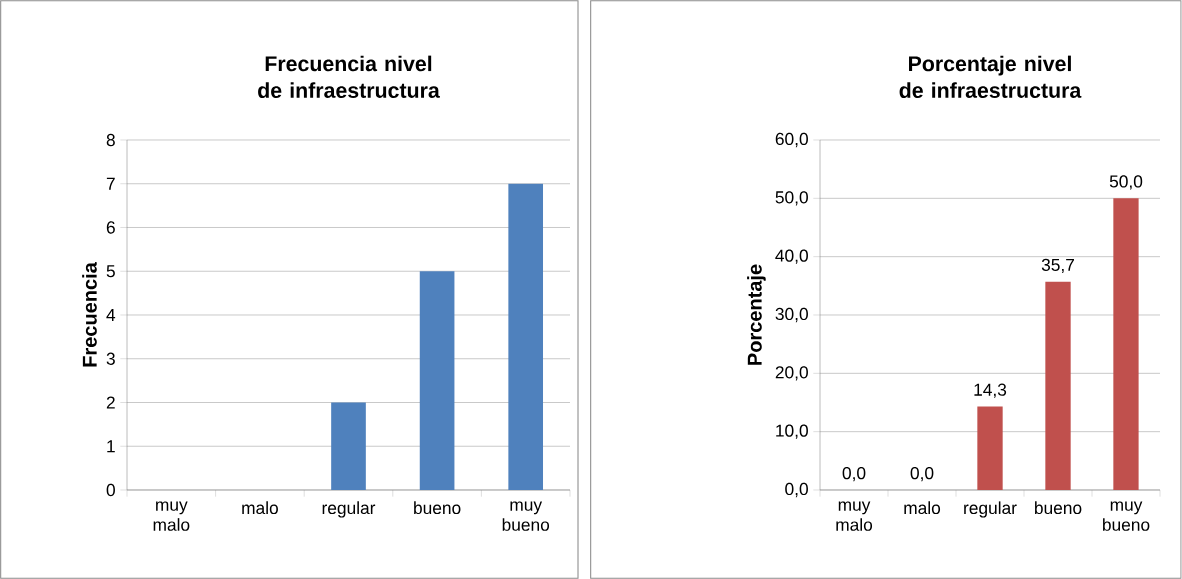  I want to click on y-tick-label: 60,0, so click(791, 140).